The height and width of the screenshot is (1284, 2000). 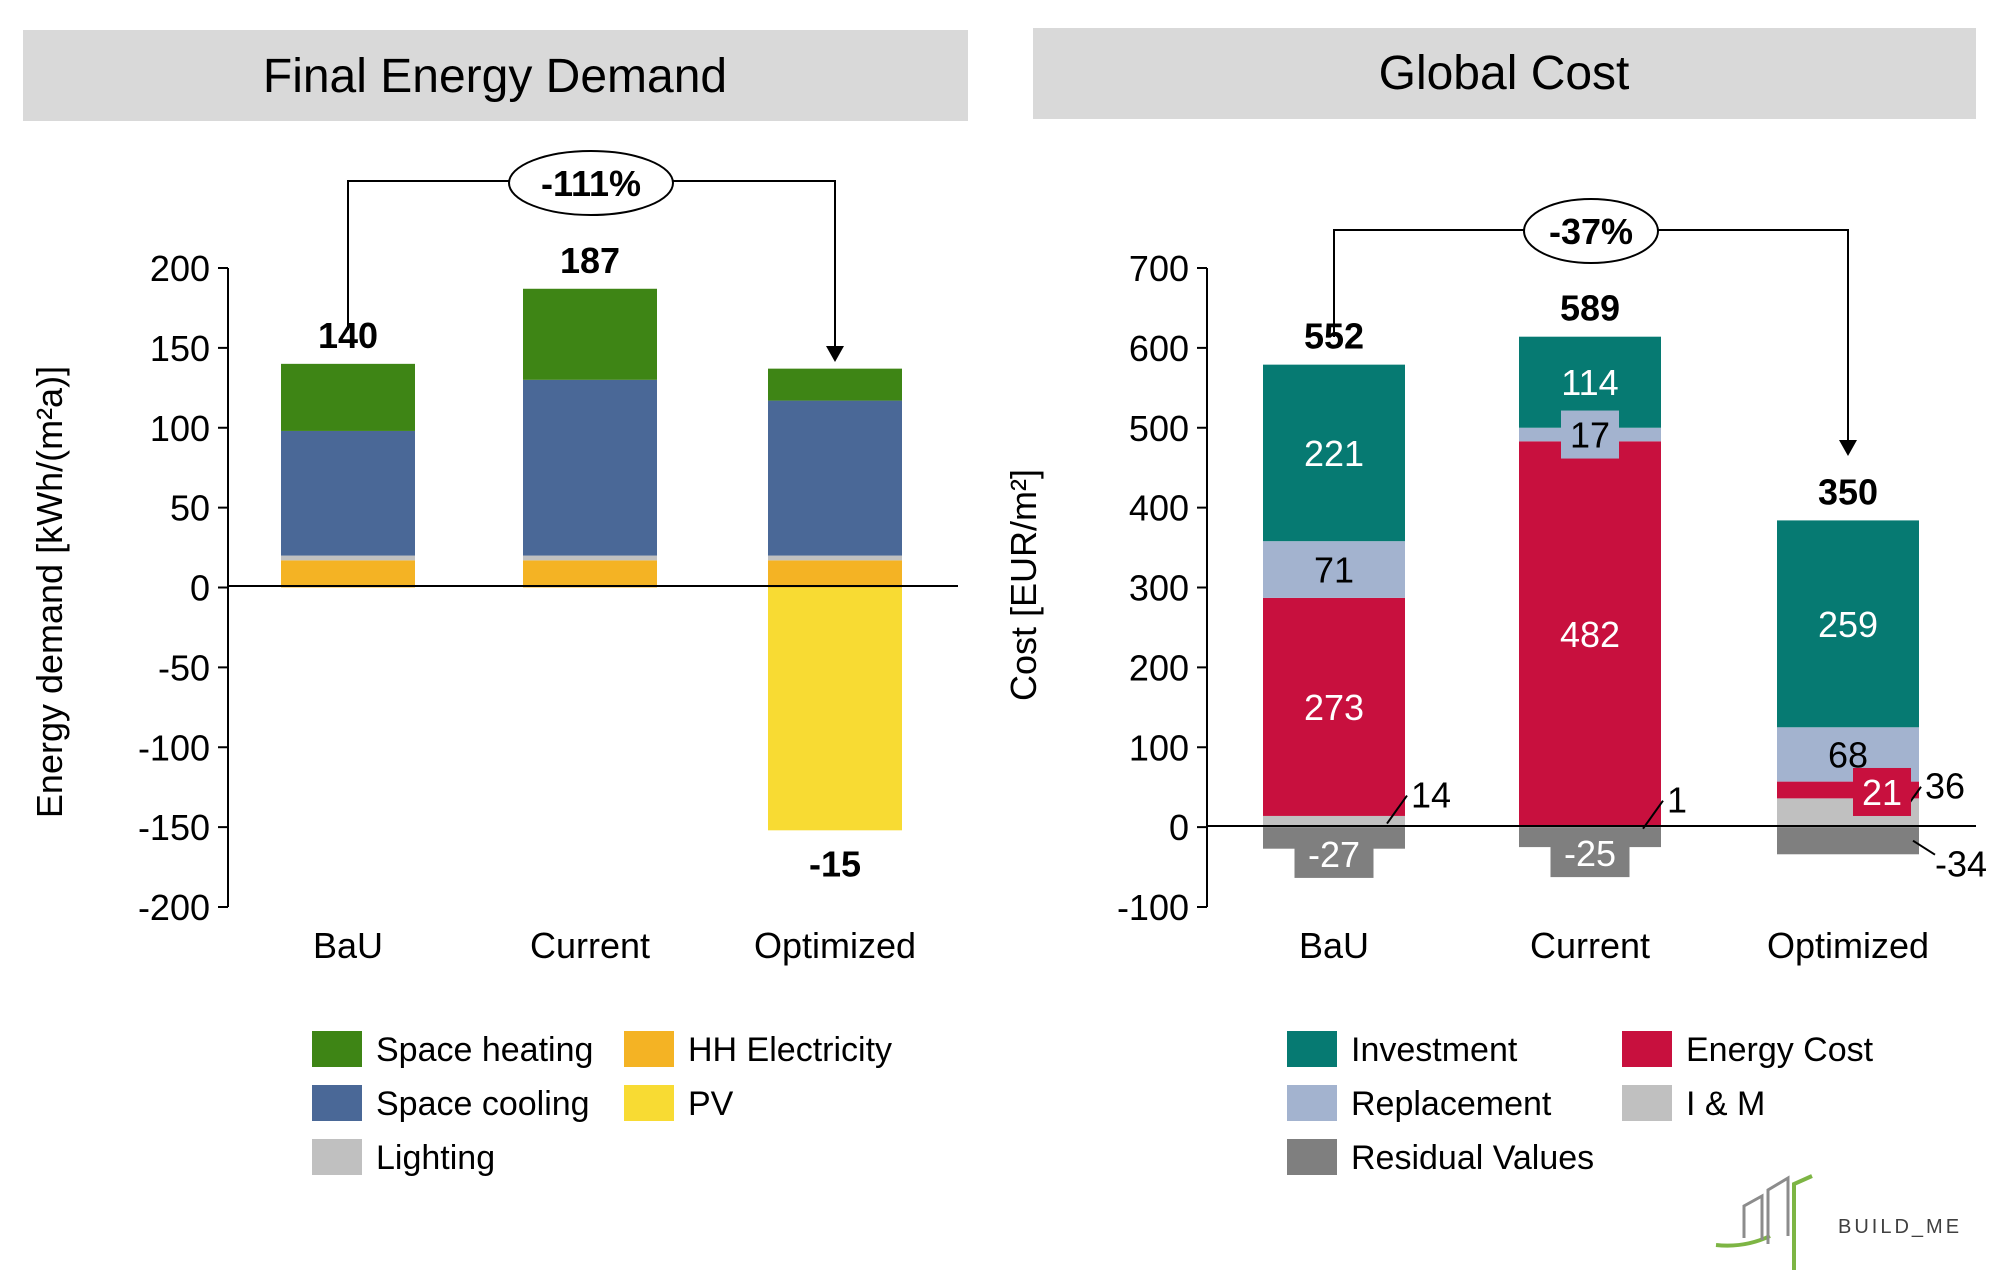 What do you see at coordinates (1431, 795) in the screenshot?
I see `cost-segment-label: 14` at bounding box center [1431, 795].